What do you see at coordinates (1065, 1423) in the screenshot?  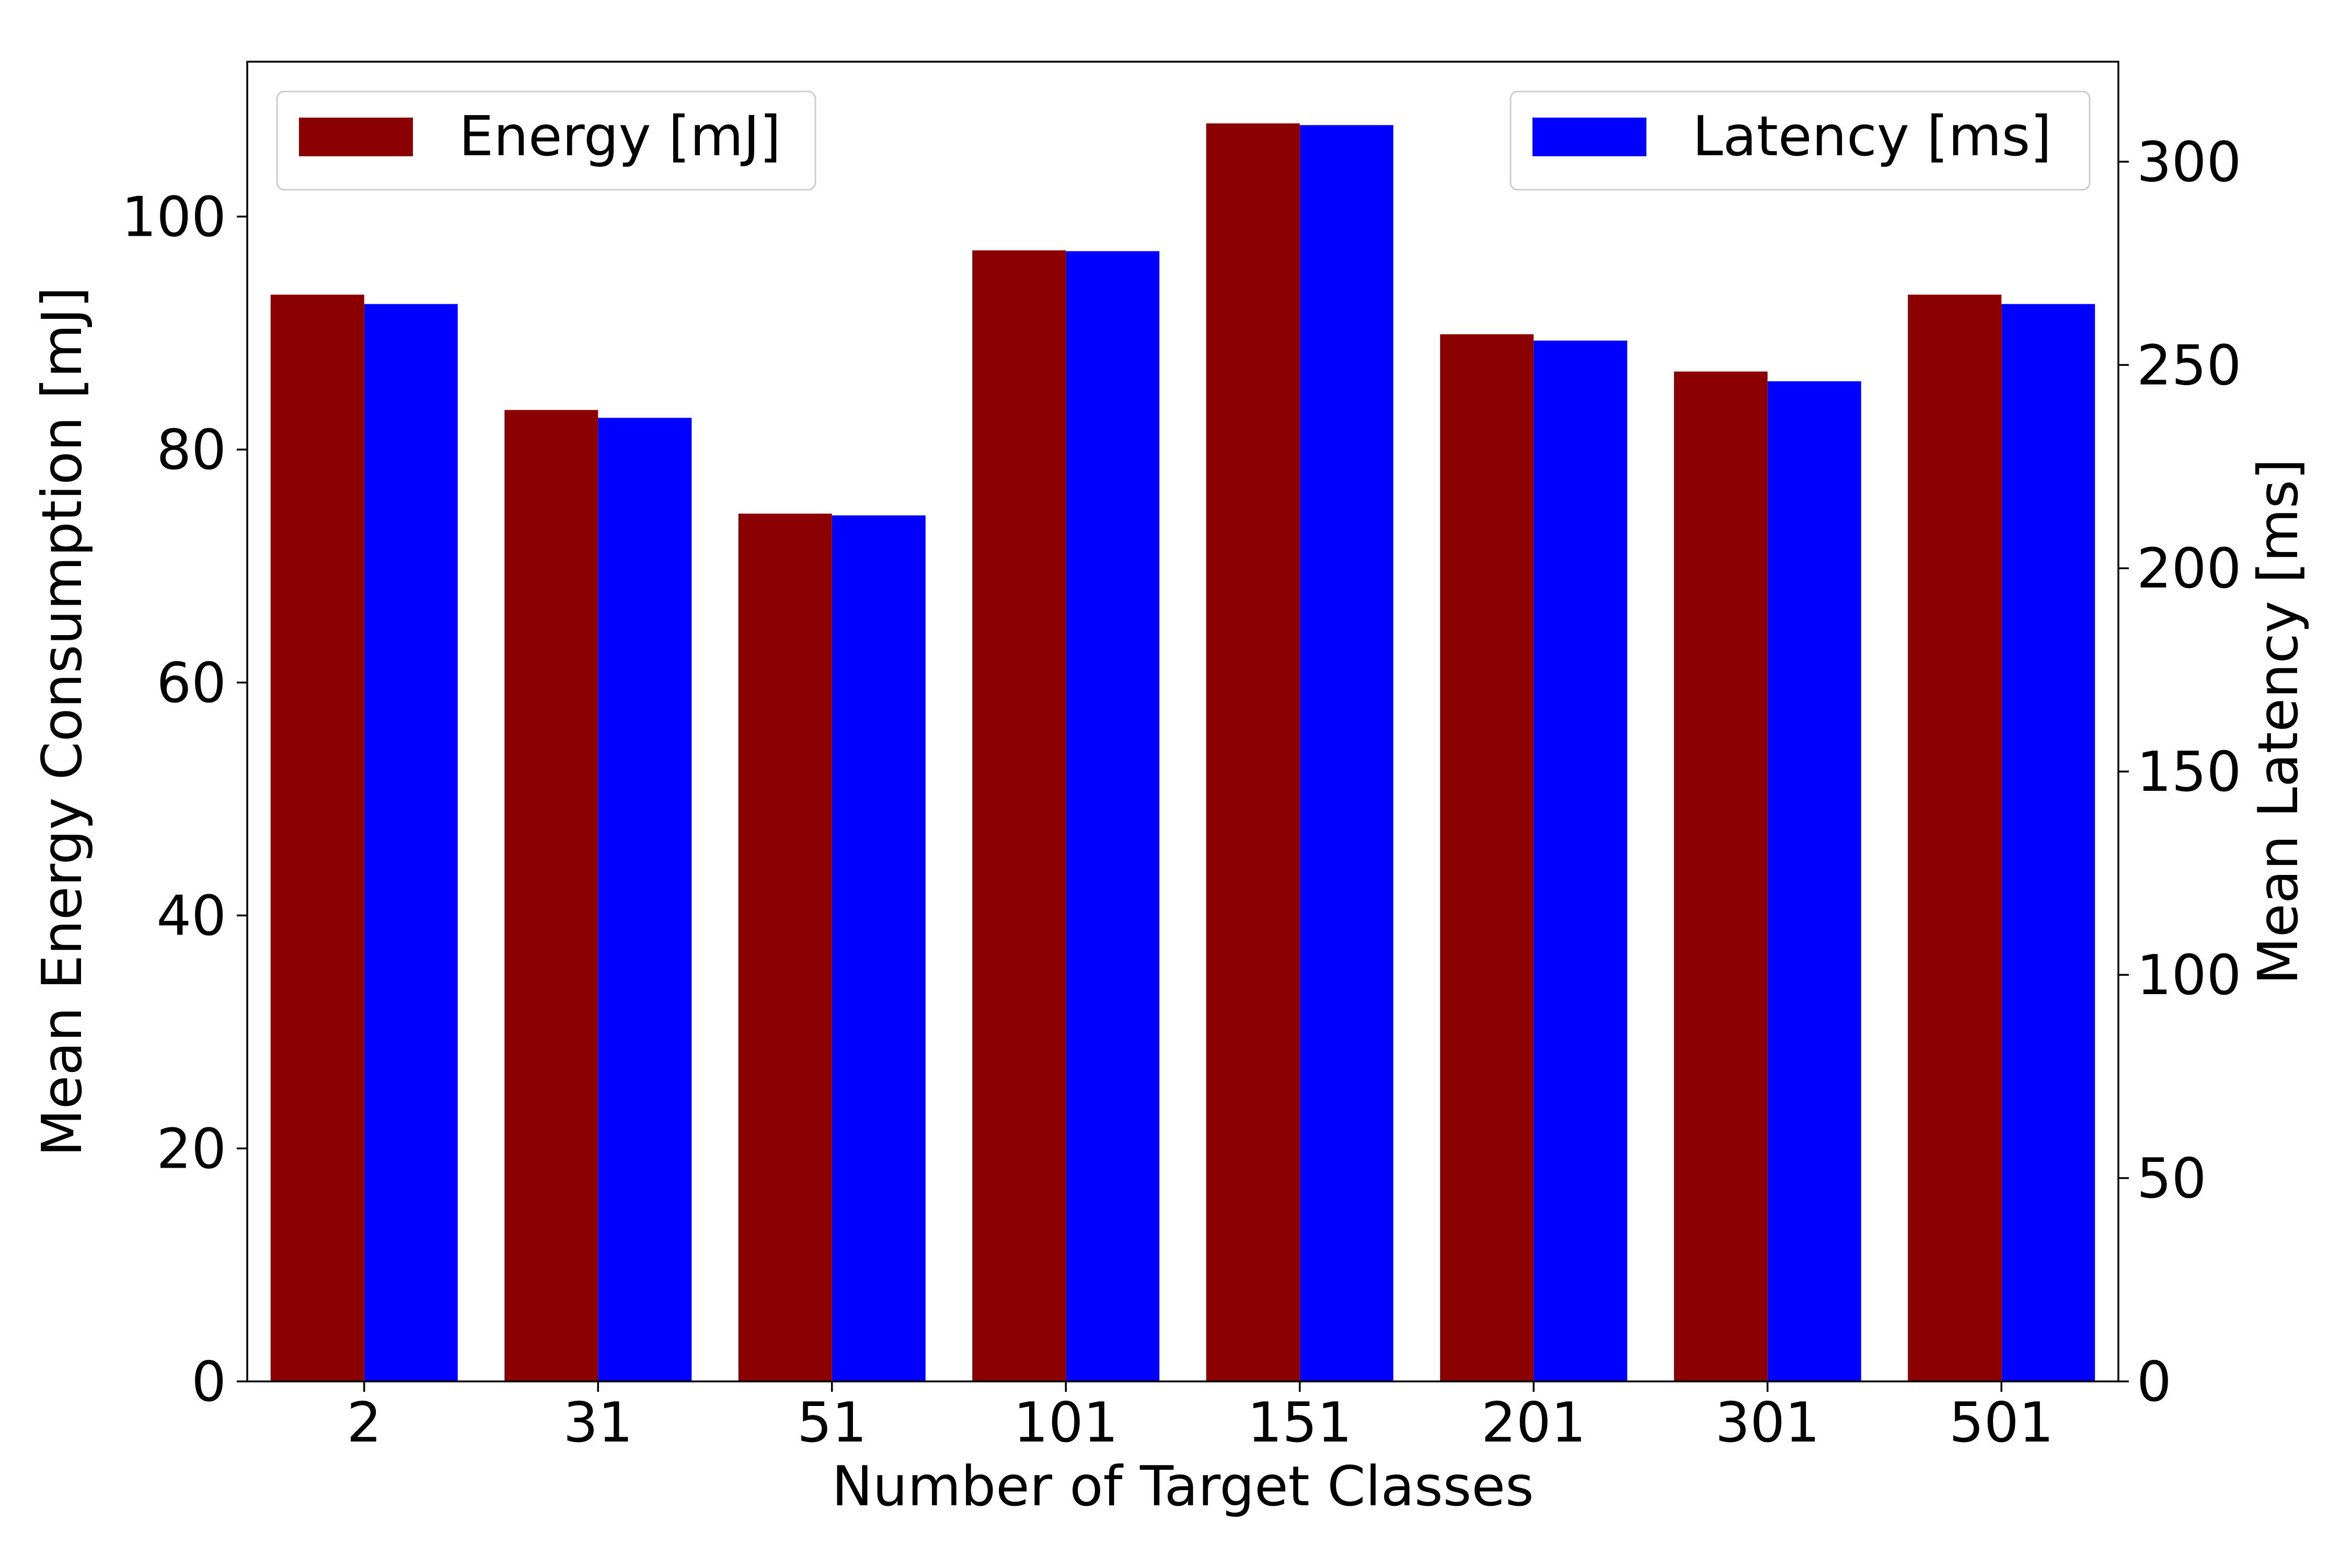 I see `x-tick-label: 101` at bounding box center [1065, 1423].